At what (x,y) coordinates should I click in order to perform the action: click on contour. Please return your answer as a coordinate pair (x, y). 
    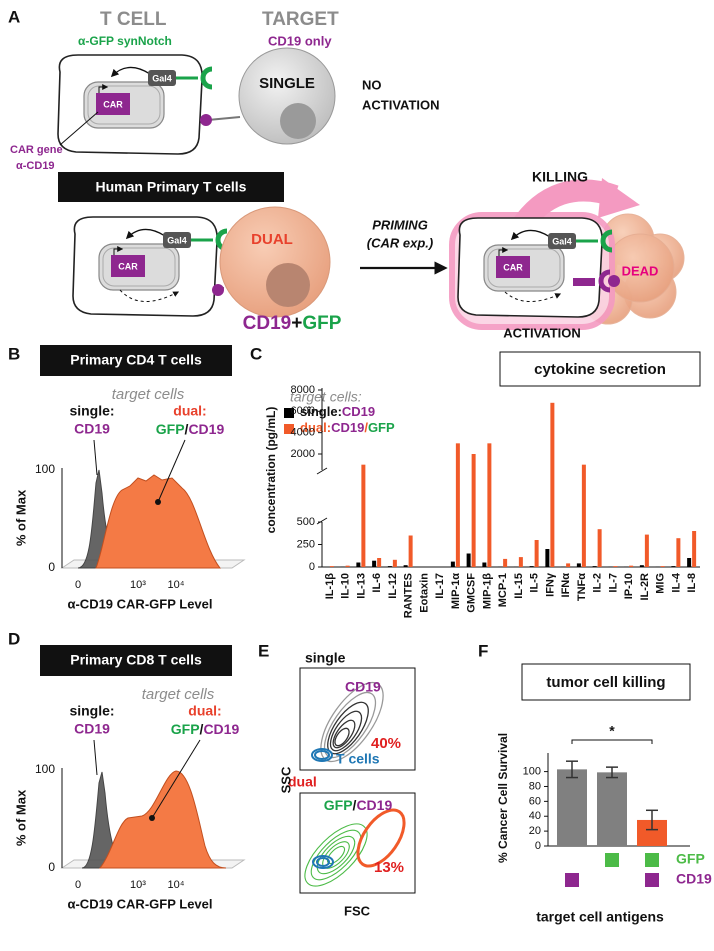
    Looking at the image, I should click on (346, 731).